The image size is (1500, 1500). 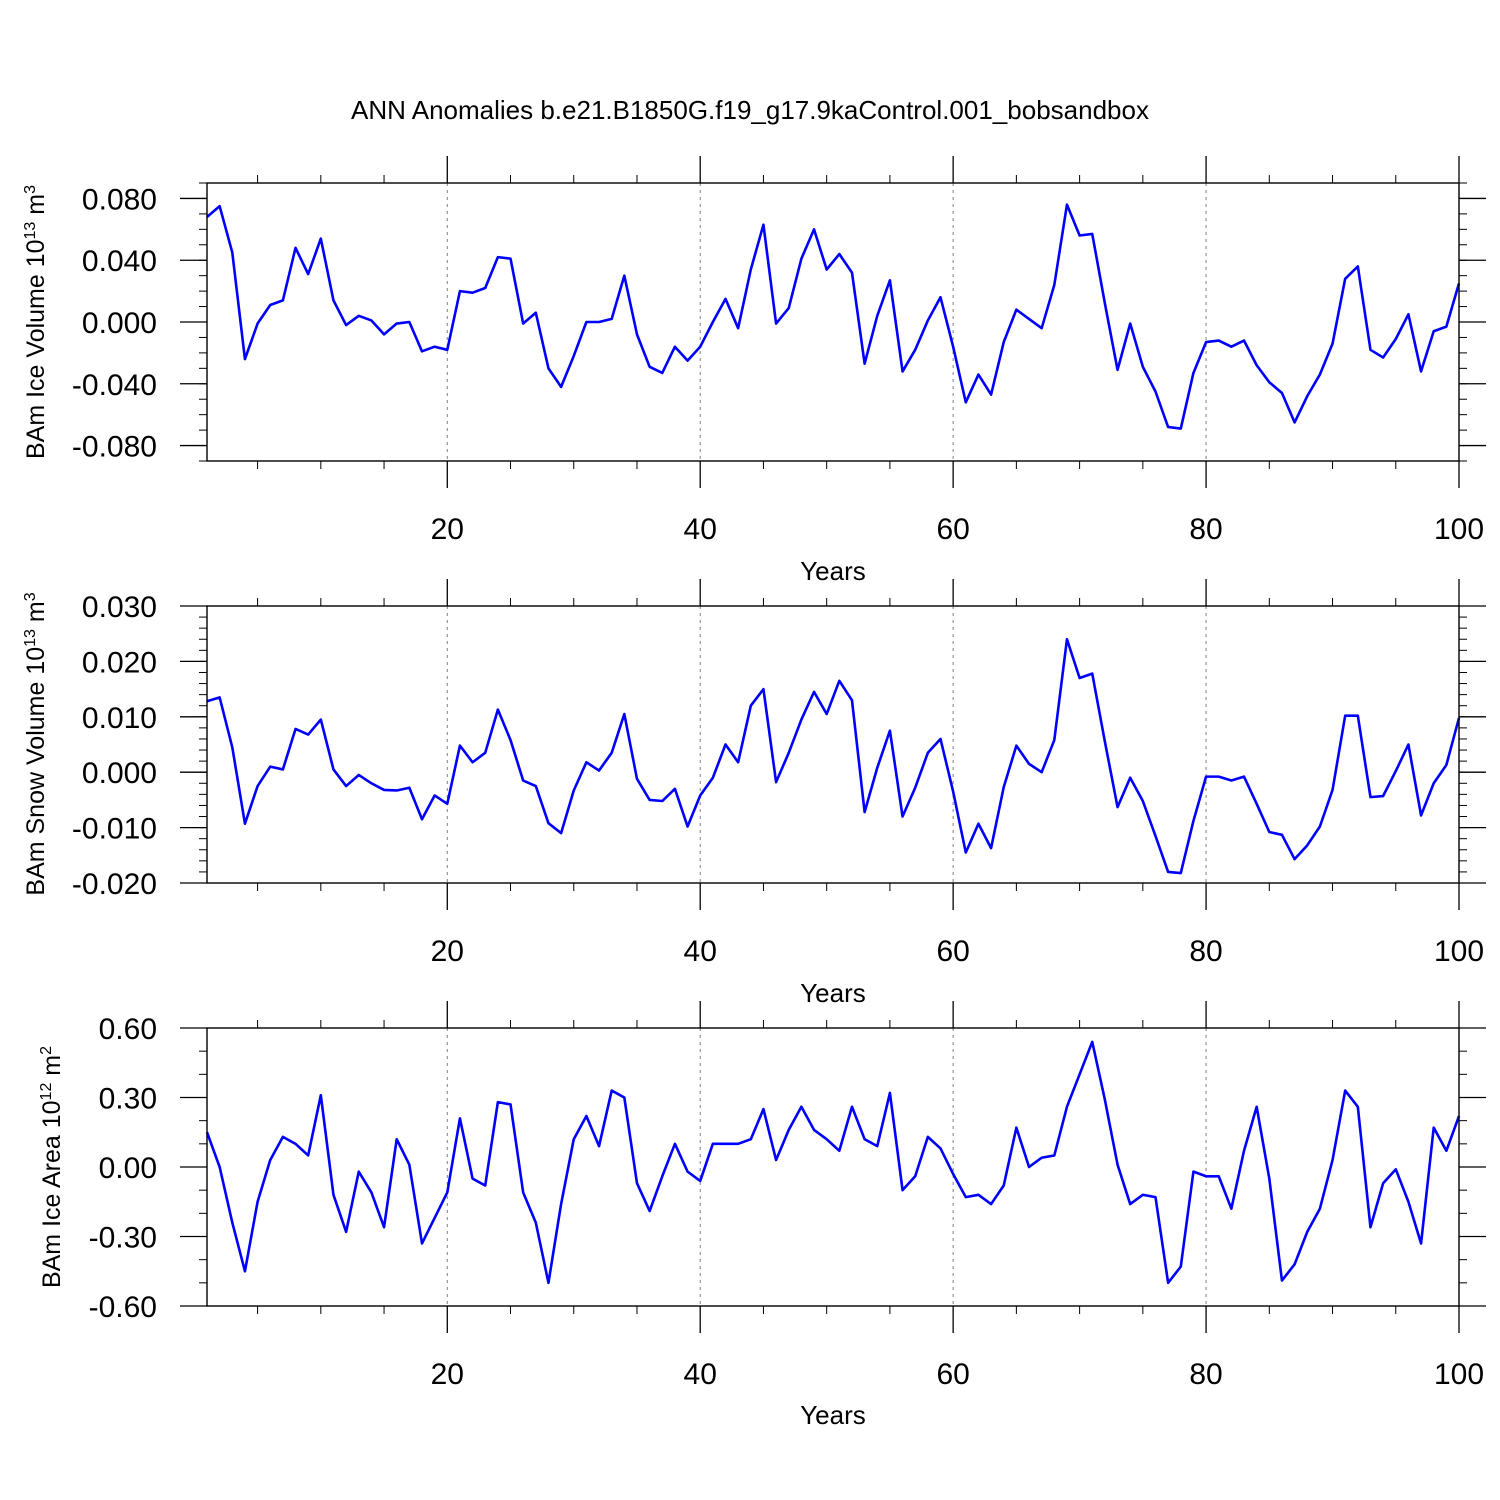 What do you see at coordinates (52, 1167) in the screenshot?
I see `y-axis-title: BAm Ice Area 1012 m2` at bounding box center [52, 1167].